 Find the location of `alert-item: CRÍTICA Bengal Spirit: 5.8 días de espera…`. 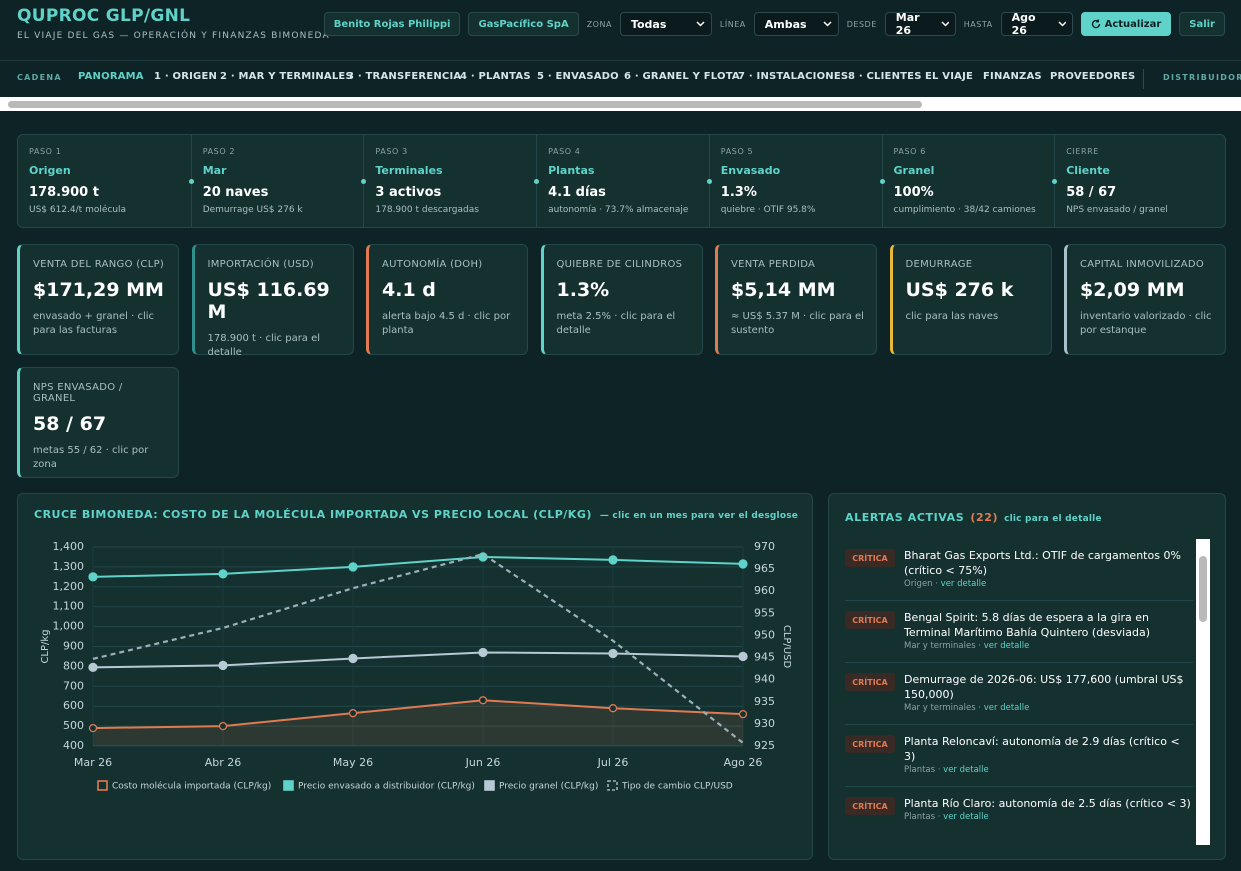

alert-item: CRÍTICA Bengal Spirit: 5.8 días de espera… is located at coordinates (1019, 632).